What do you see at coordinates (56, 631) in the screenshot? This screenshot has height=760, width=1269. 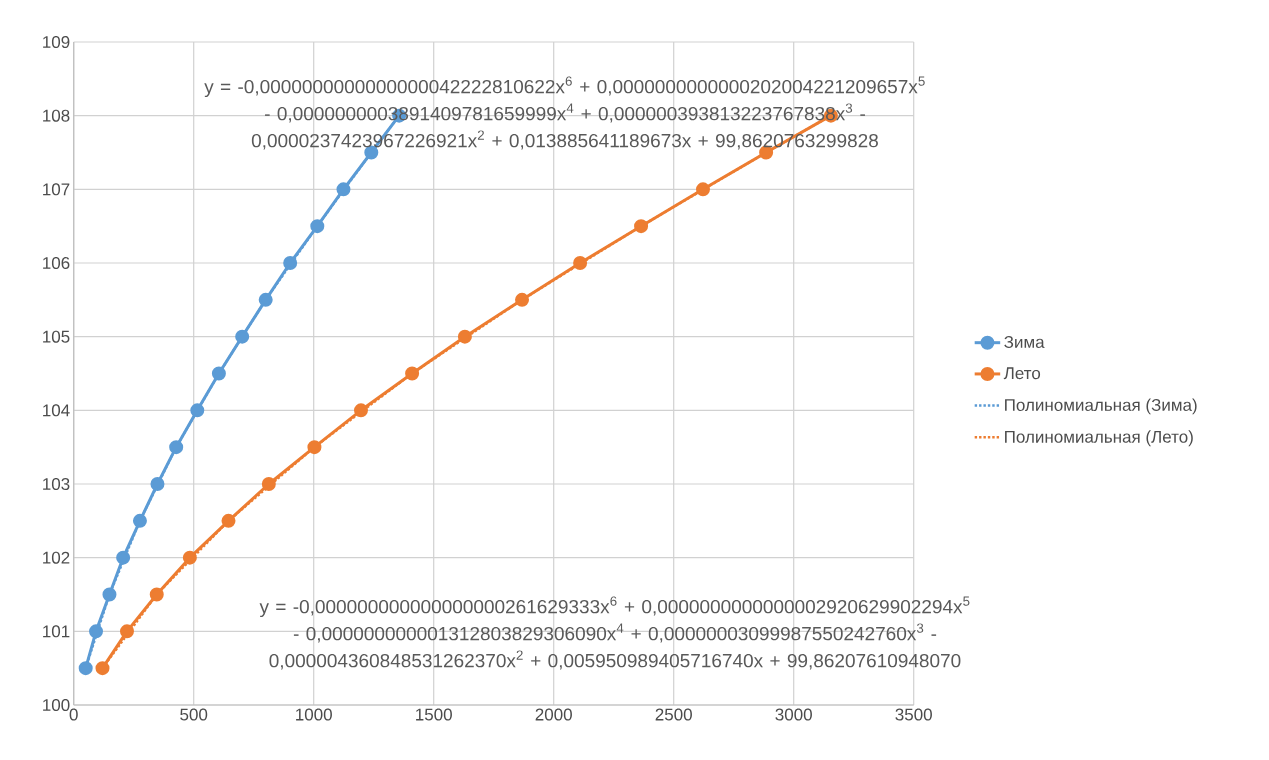 I see `y-tick-label: 101` at bounding box center [56, 631].